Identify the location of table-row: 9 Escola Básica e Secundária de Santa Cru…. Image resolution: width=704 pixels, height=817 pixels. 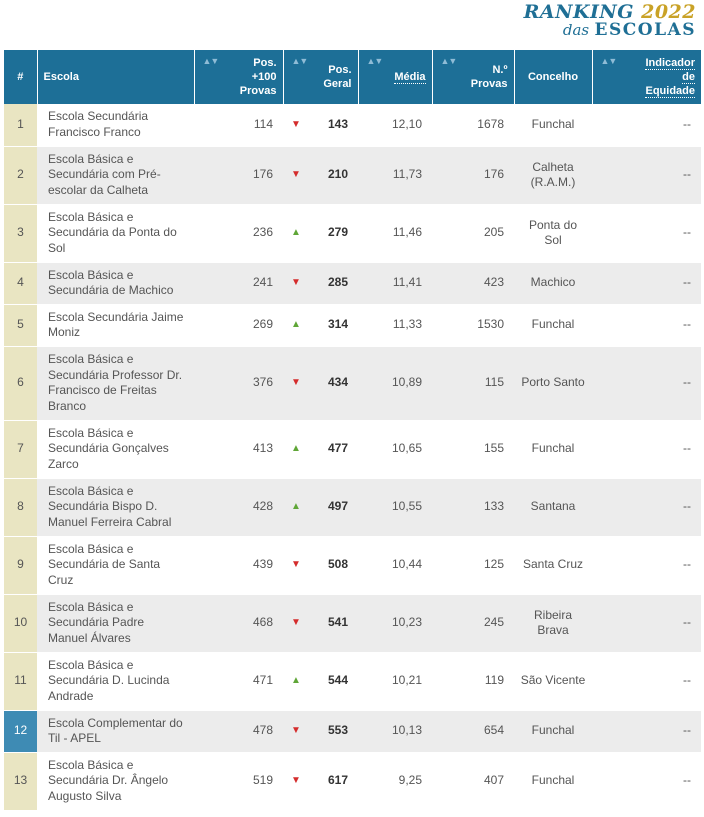
(352, 565).